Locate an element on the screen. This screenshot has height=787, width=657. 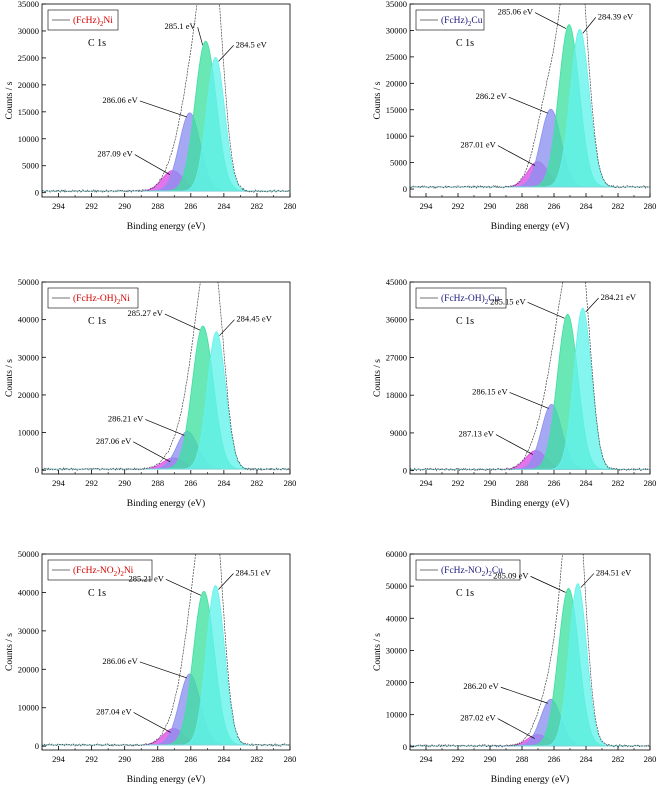
peak-label: 286.06 eV is located at coordinates (120, 100).